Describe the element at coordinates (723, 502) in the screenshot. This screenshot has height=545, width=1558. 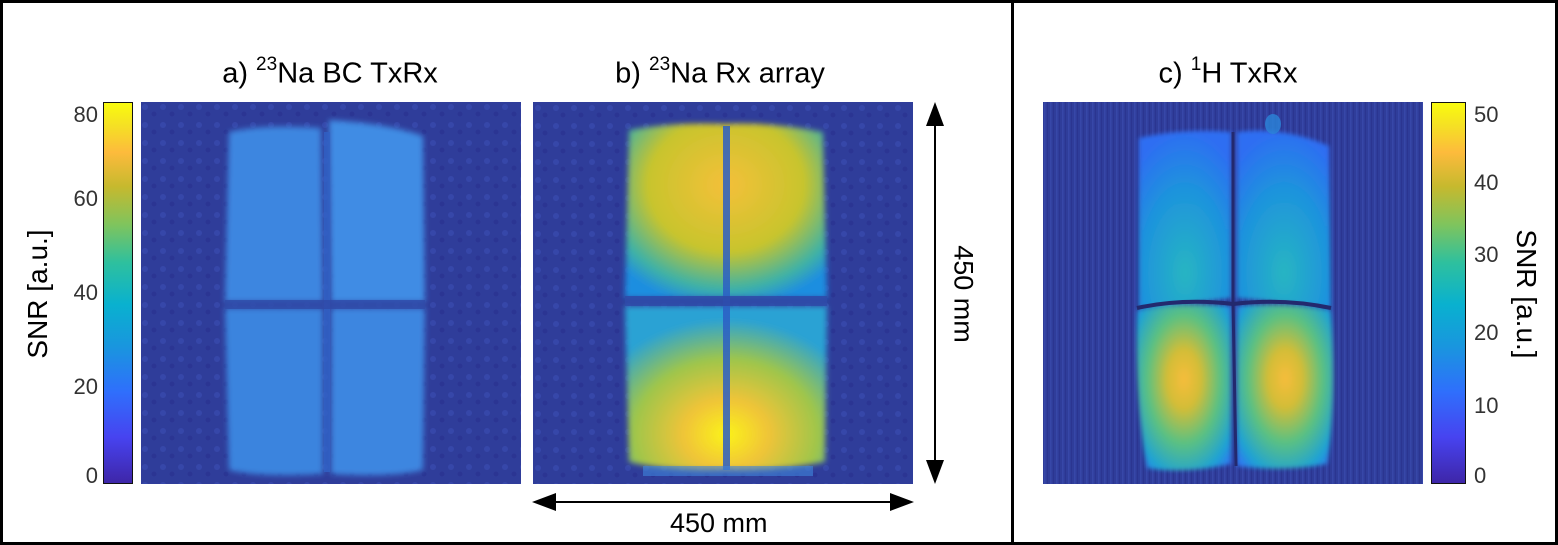
I see `horizontal-dimension-arrow` at that location.